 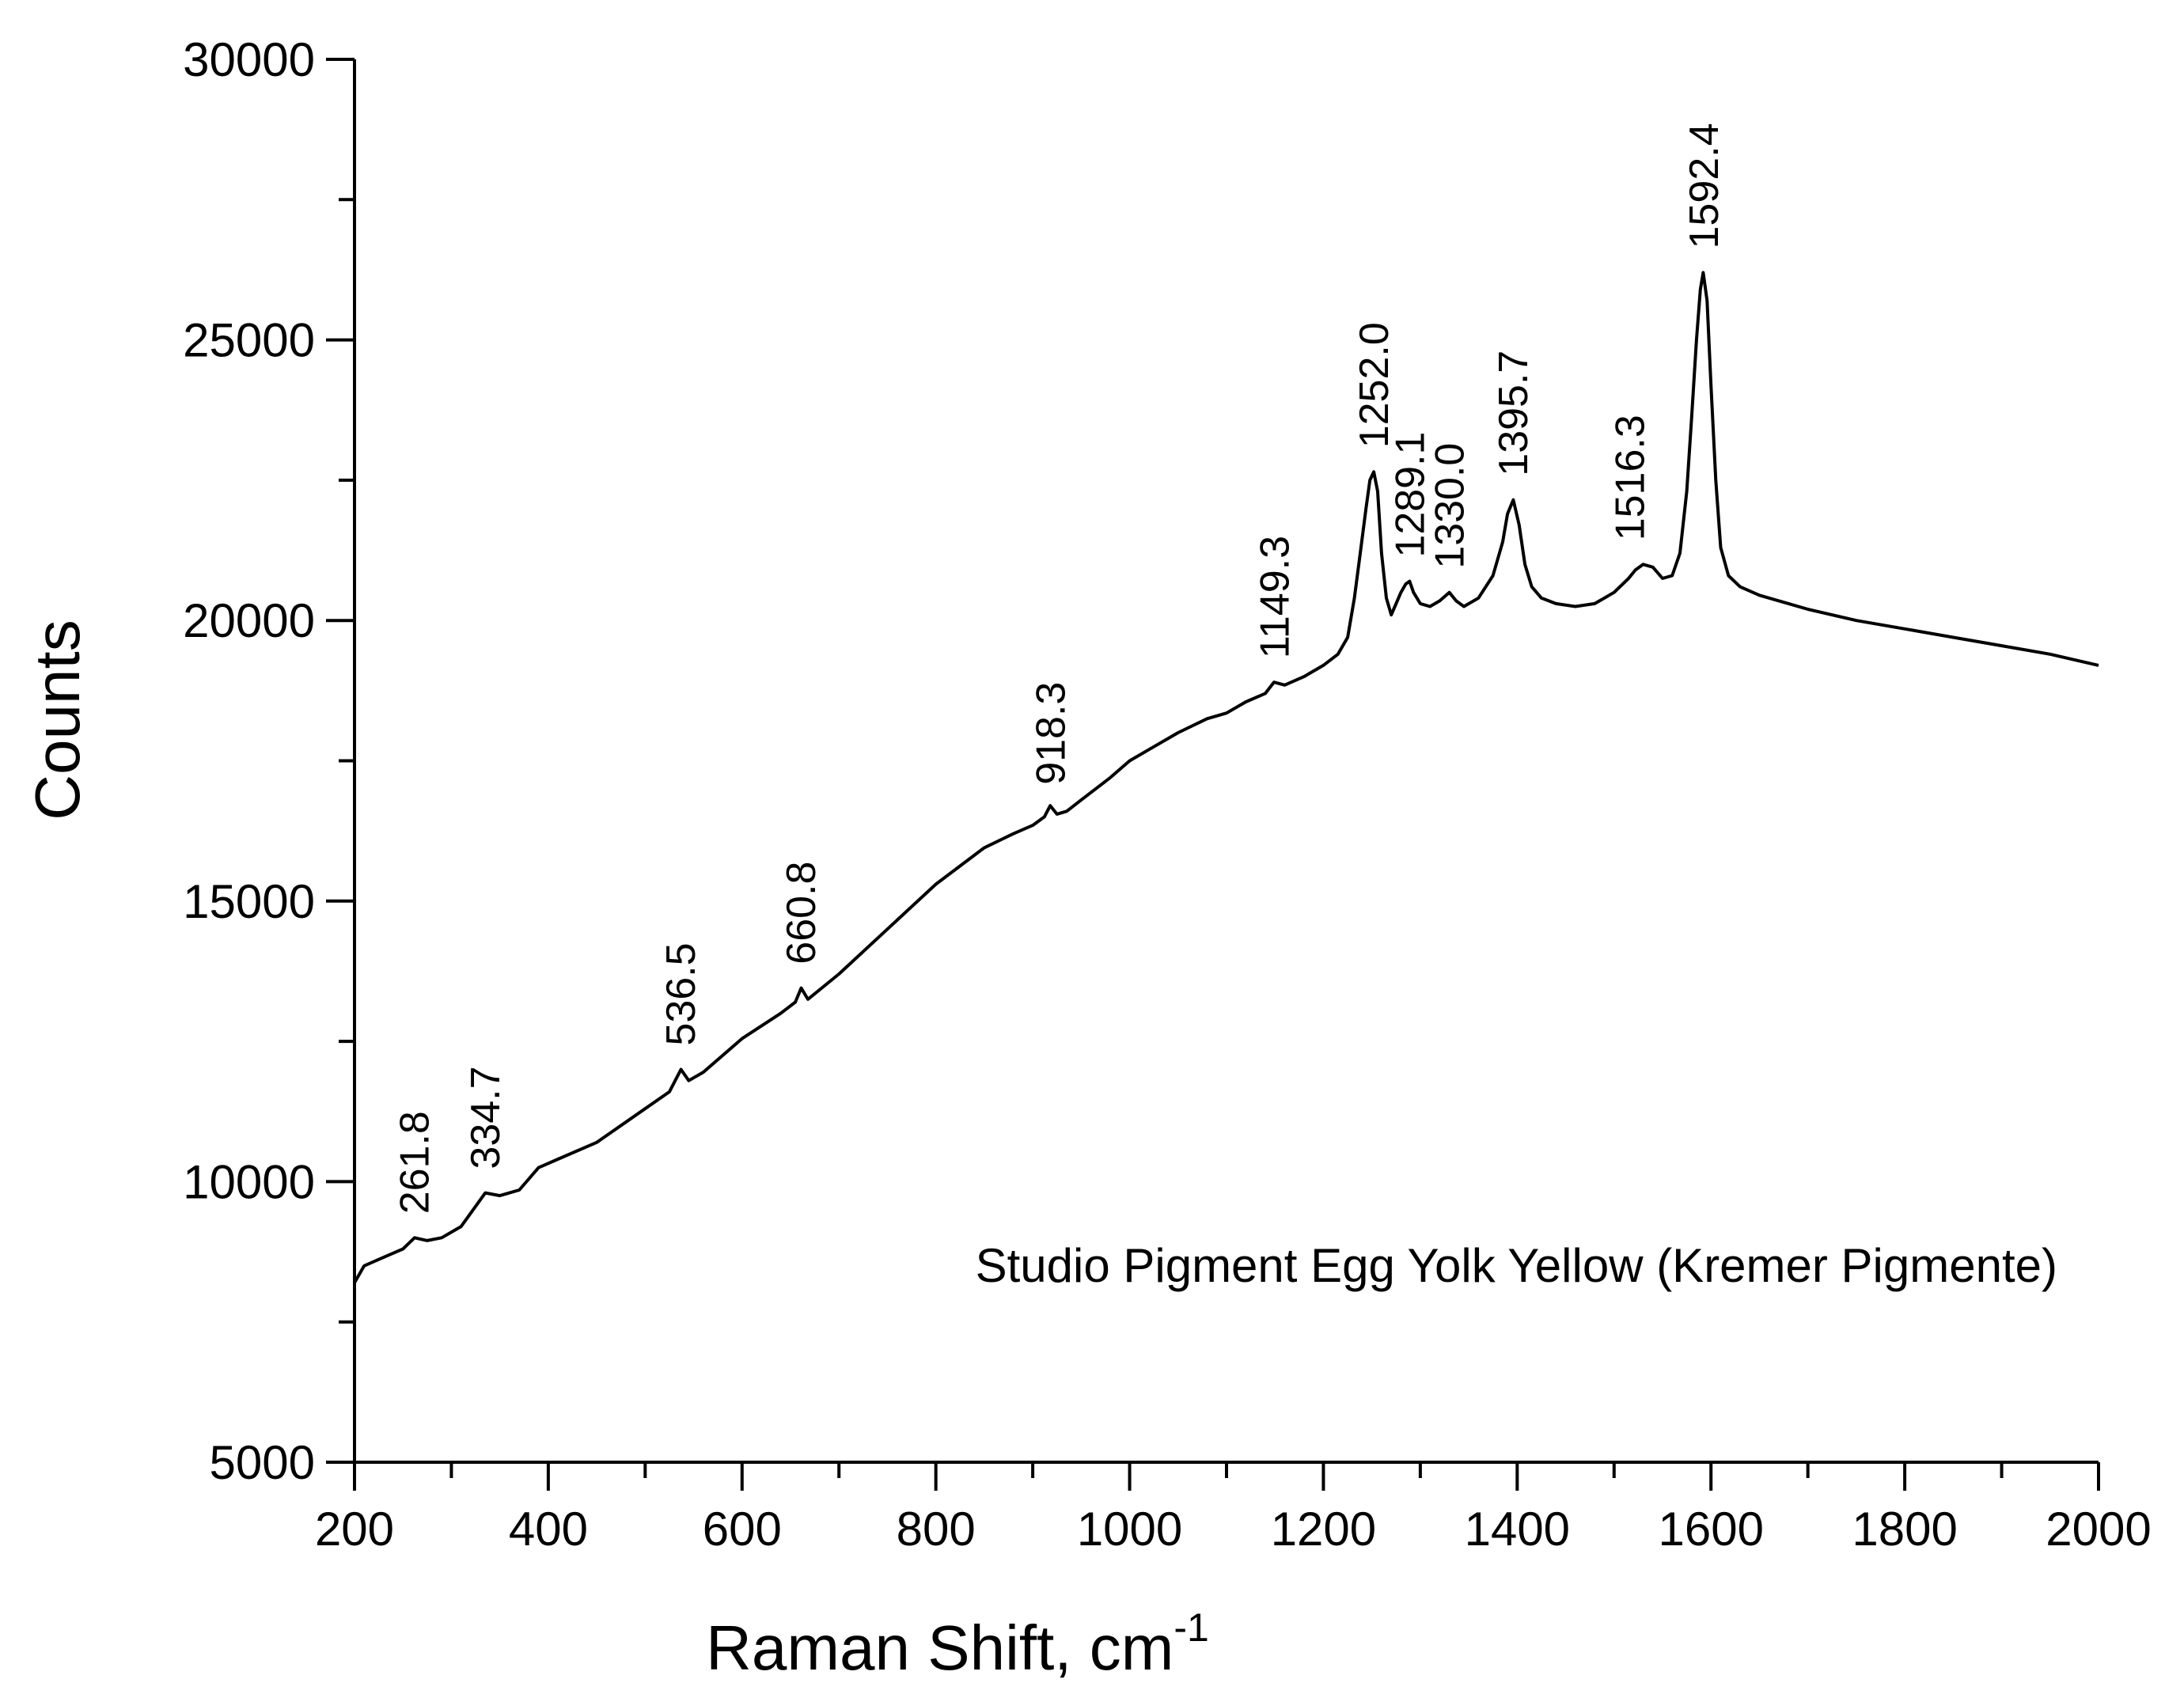 What do you see at coordinates (940, 1648) in the screenshot?
I see `x-axis-title-text: Raman Shift, cm` at bounding box center [940, 1648].